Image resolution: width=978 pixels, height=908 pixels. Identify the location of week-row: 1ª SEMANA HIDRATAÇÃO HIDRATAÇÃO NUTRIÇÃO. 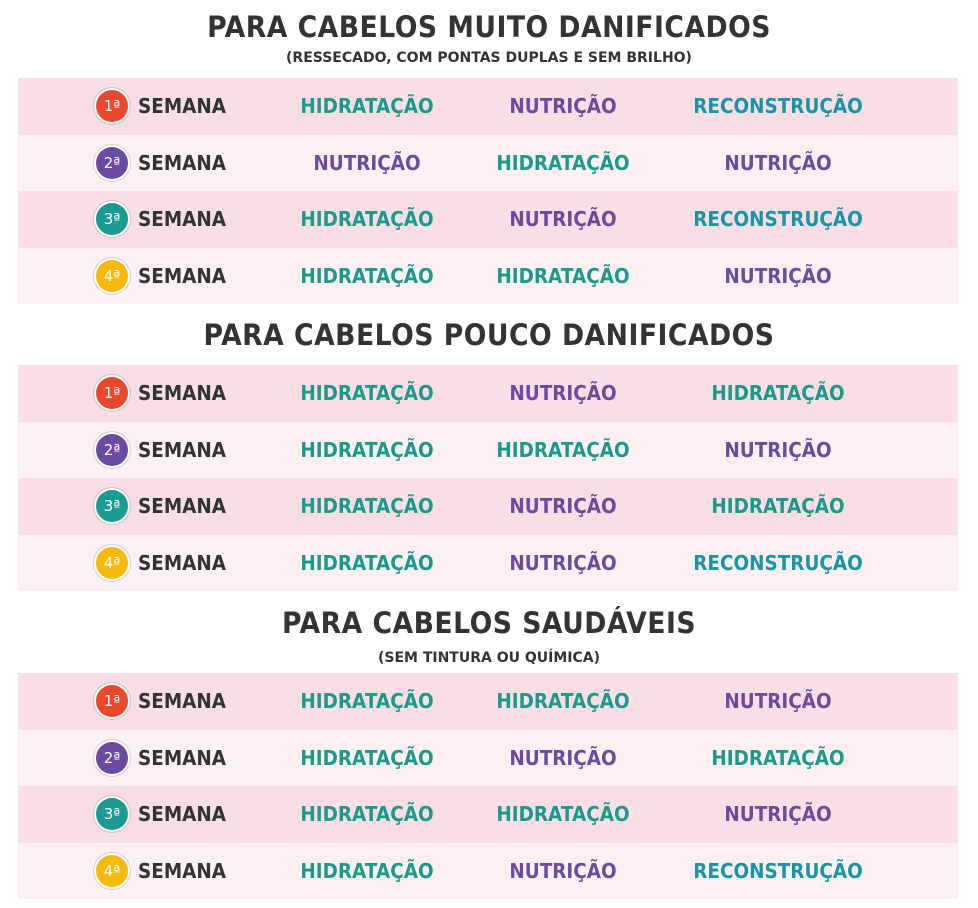
(488, 701).